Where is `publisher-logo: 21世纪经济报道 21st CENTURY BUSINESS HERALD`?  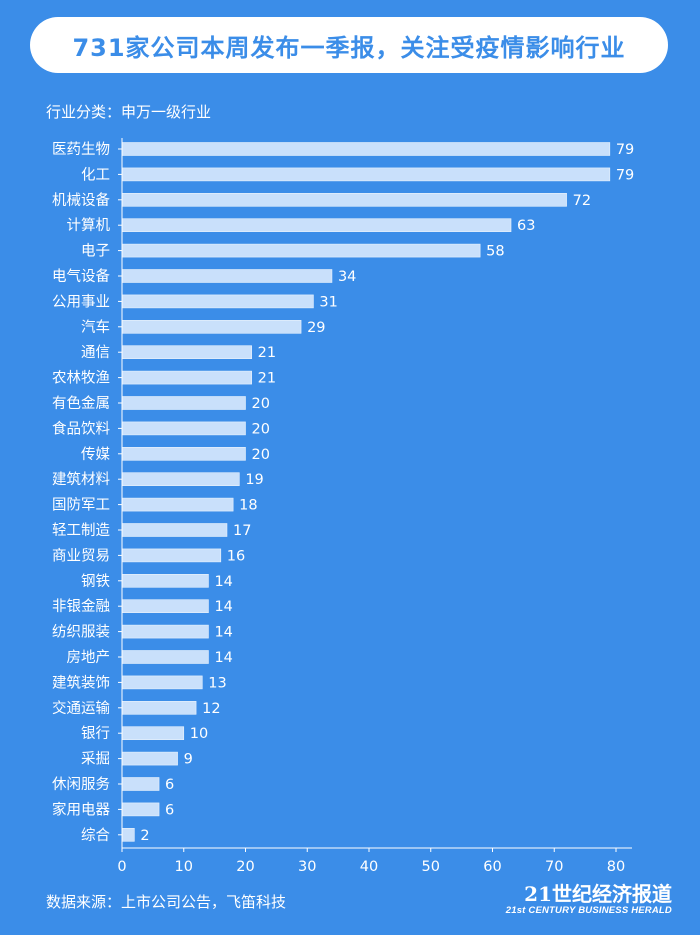 publisher-logo: 21世纪经济报道 21st CENTURY BUSINESS HERALD is located at coordinates (587, 899).